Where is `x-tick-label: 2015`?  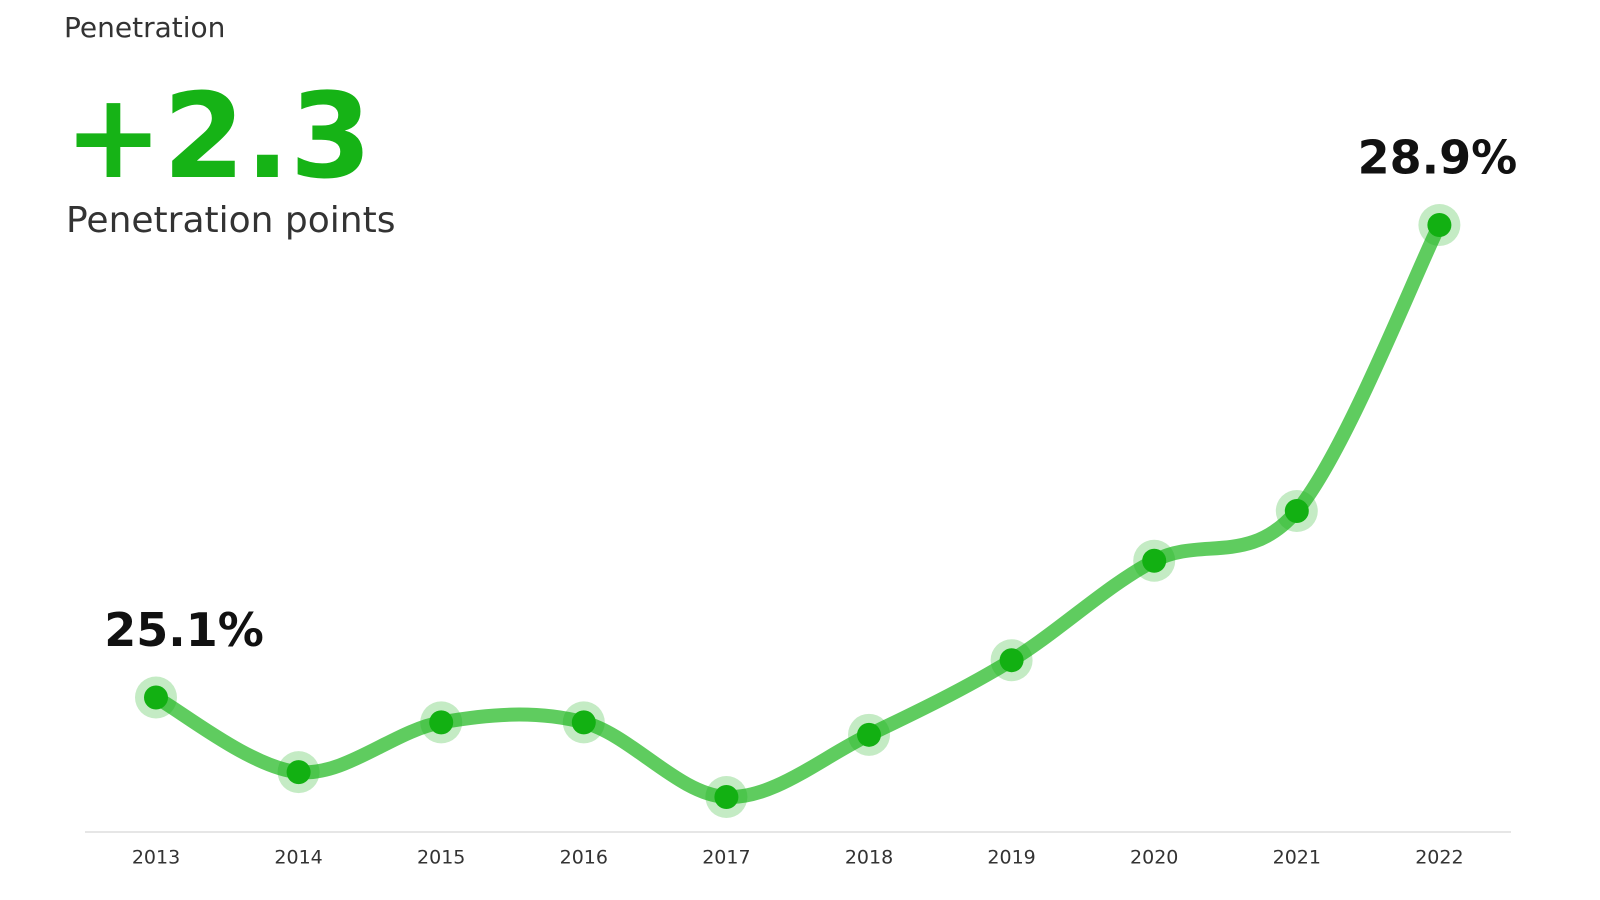
x-tick-label: 2015 is located at coordinates (441, 858).